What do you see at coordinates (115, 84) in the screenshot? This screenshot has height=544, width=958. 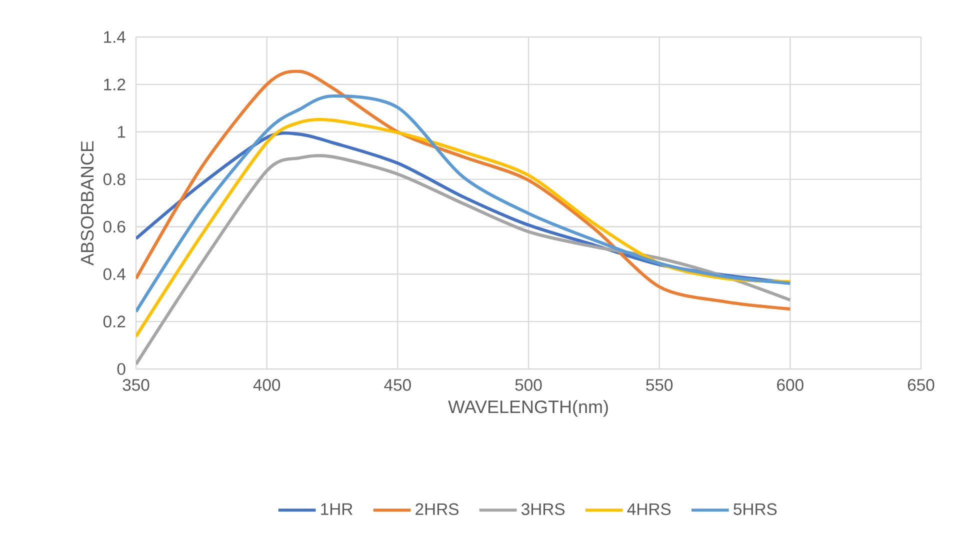 I see `y-tick-label: 1.2` at bounding box center [115, 84].